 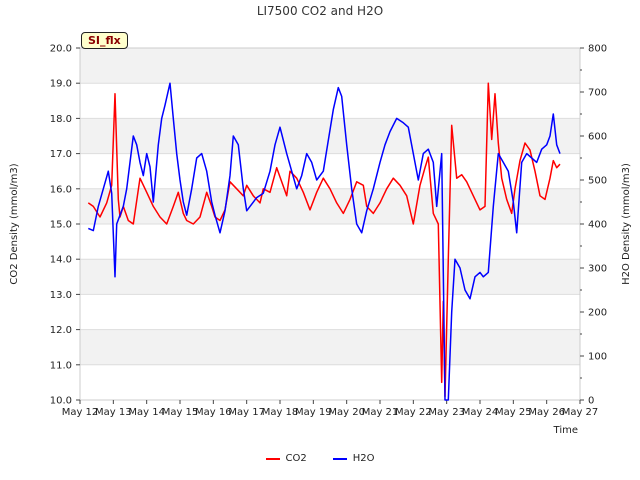 I want to click on y-right-tick-label: 400, so click(x=597, y=225).